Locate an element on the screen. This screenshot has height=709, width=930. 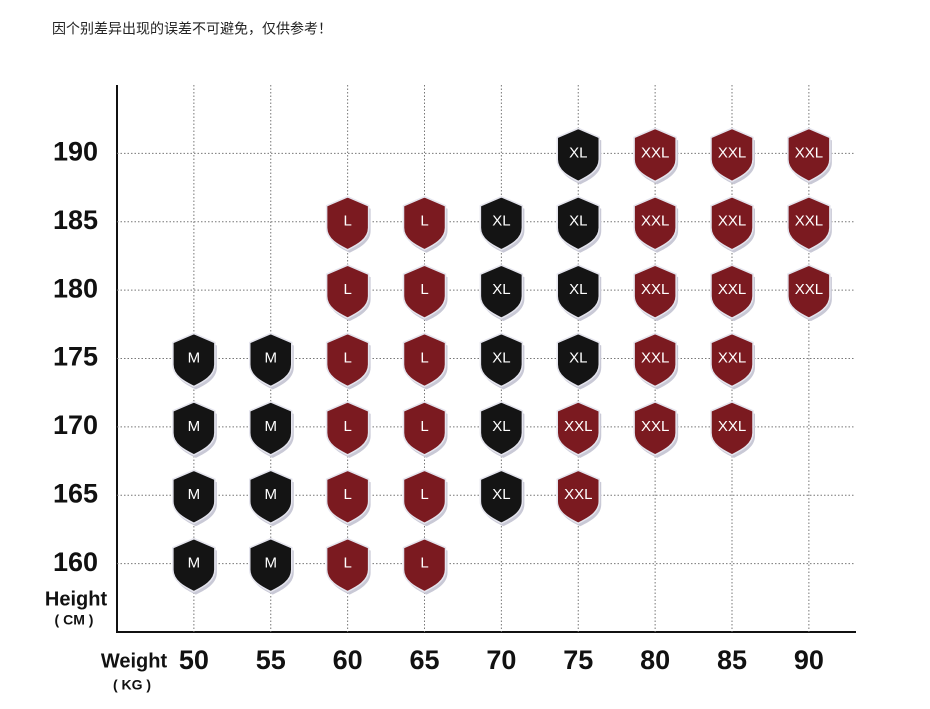
y-tick-label: 180 is located at coordinates (75, 288).